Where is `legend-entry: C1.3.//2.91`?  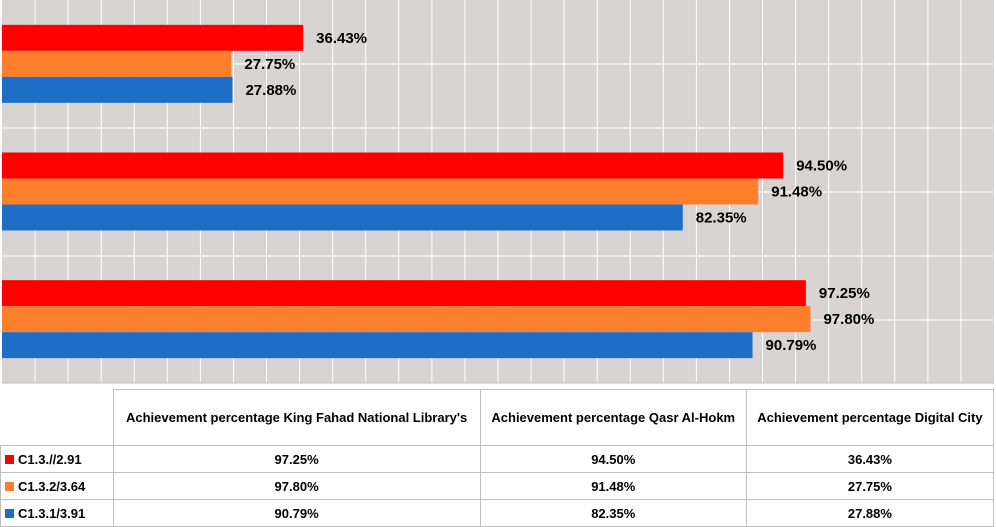 legend-entry: C1.3.//2.91 is located at coordinates (57, 459).